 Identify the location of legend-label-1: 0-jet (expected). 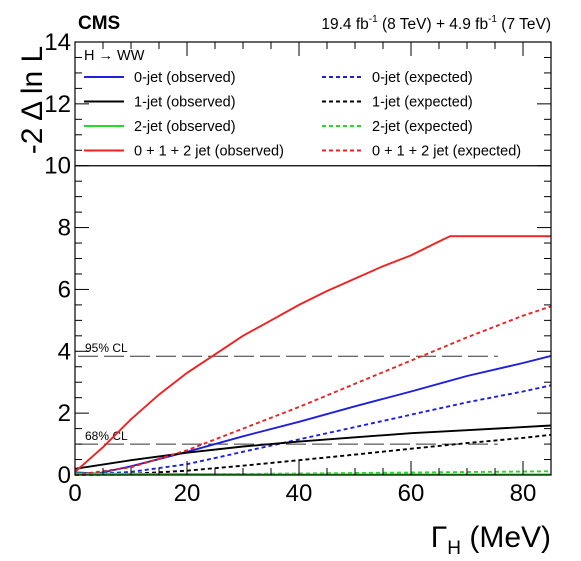
(422, 78).